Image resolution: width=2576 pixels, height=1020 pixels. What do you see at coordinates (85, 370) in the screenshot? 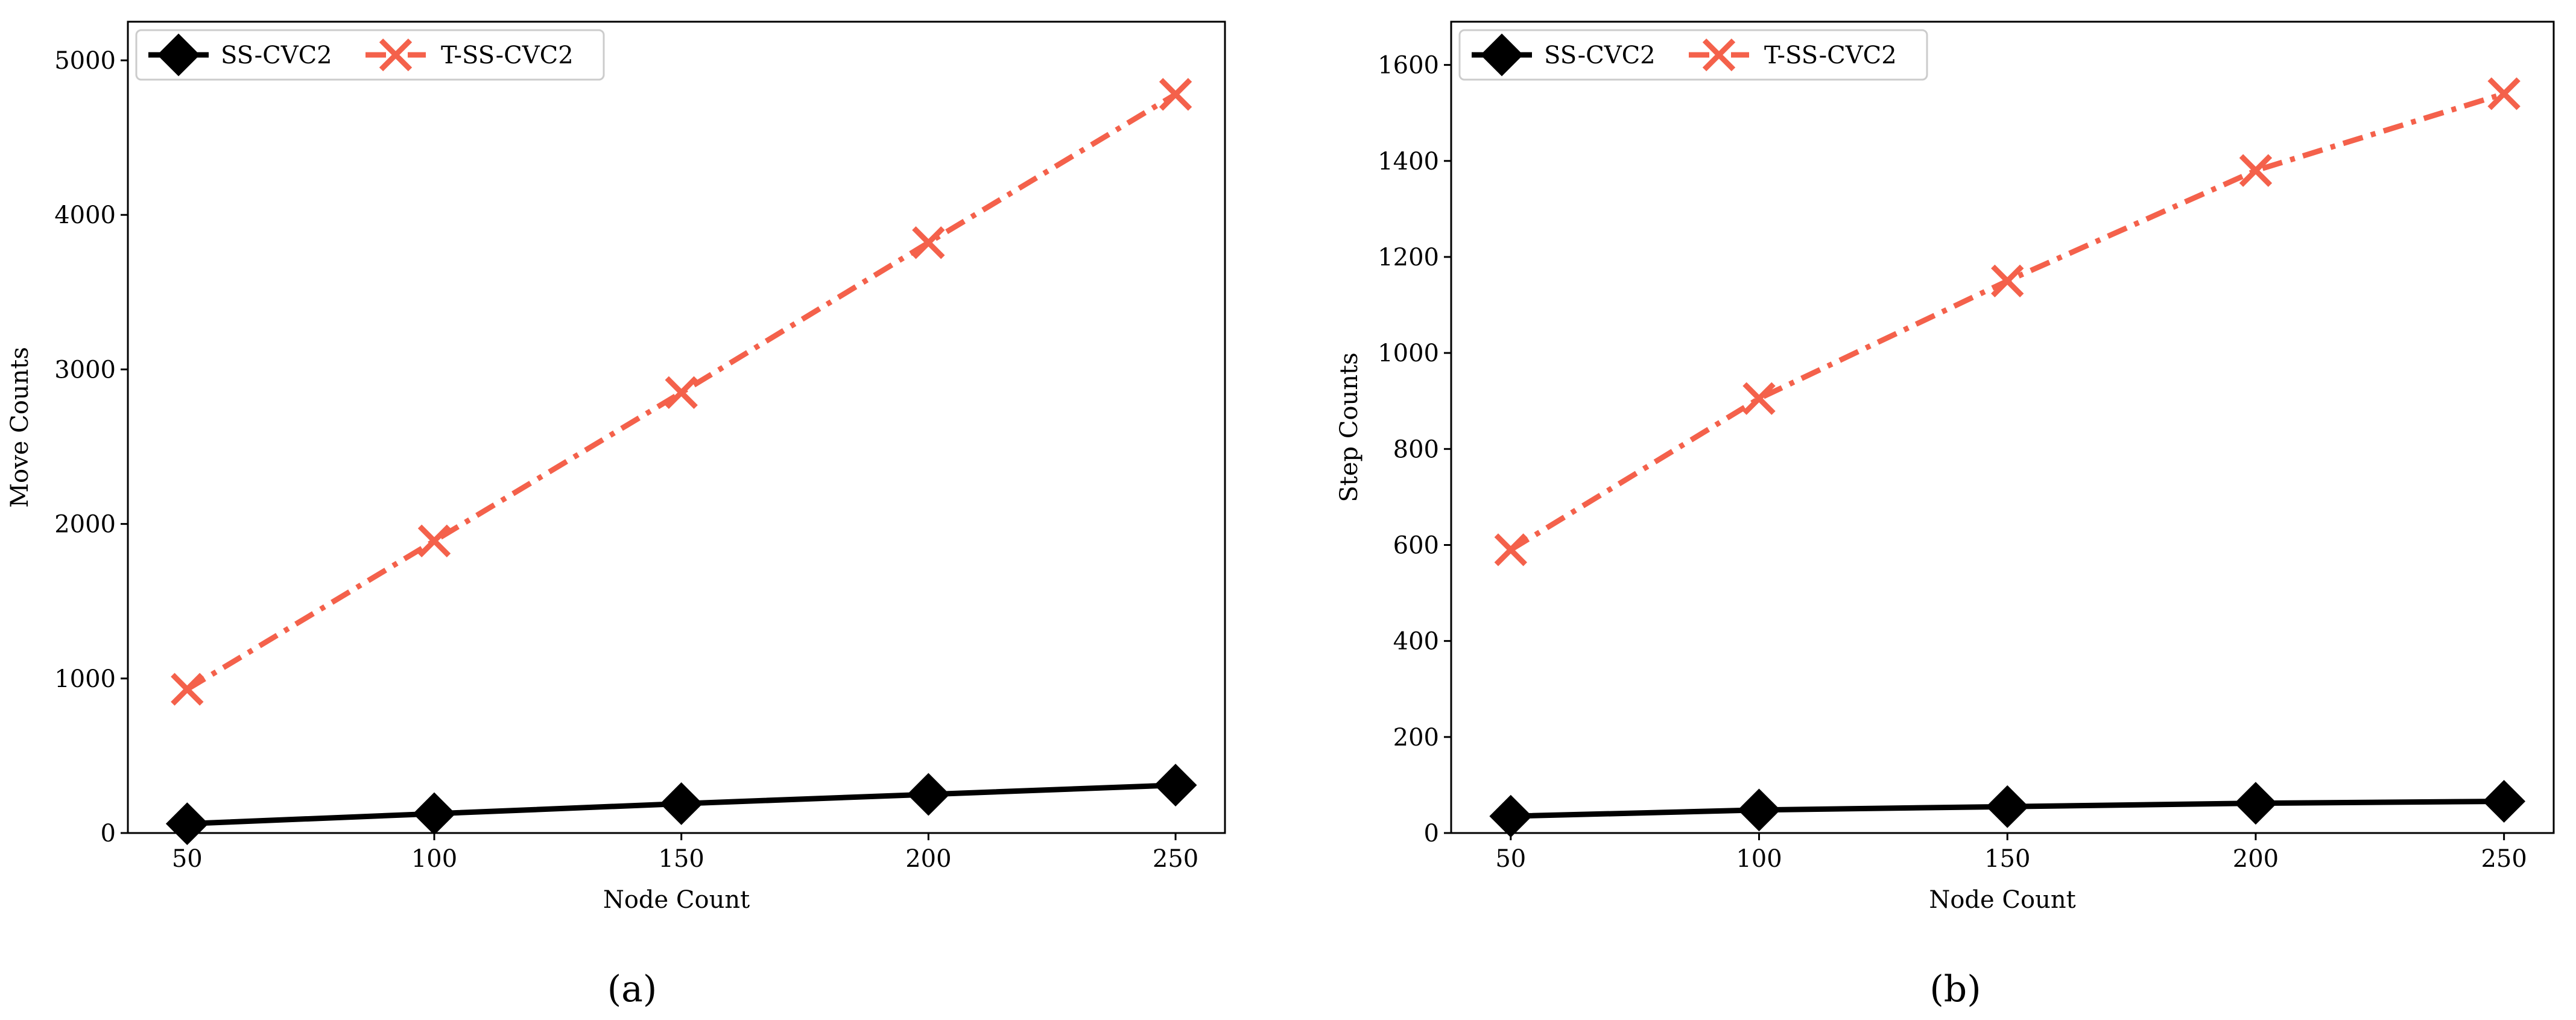
I see `y-tick-label: 3000` at bounding box center [85, 370].